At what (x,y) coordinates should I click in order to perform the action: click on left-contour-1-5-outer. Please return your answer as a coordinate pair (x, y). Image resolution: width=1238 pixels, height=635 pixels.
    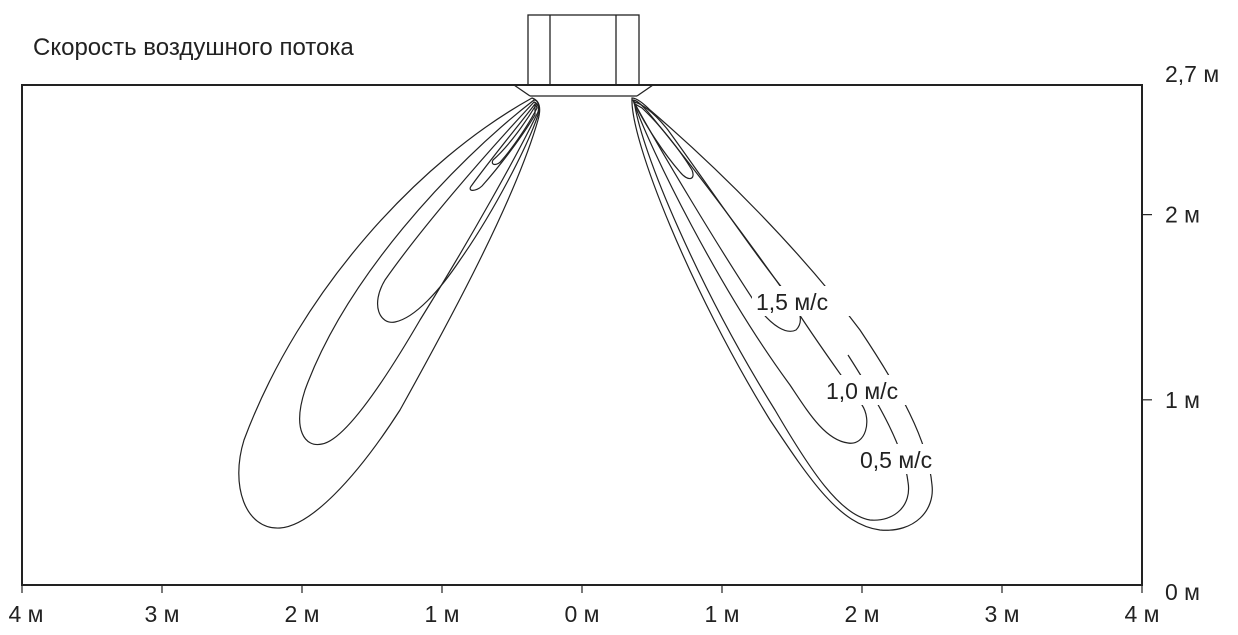
    Looking at the image, I should click on (458, 212).